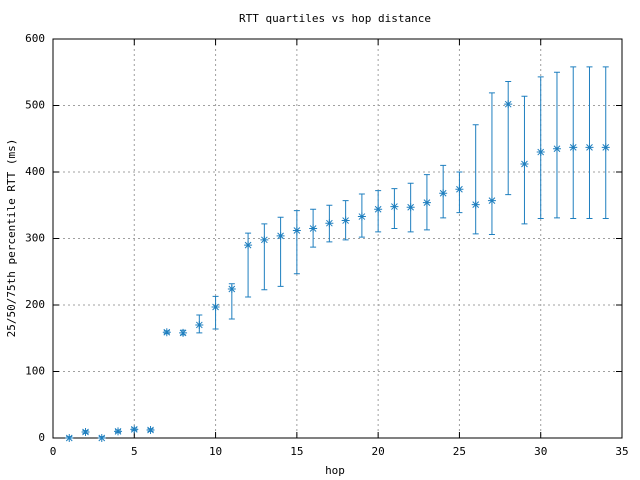  What do you see at coordinates (621, 451) in the screenshot?
I see `x-tick-label: 35` at bounding box center [621, 451].